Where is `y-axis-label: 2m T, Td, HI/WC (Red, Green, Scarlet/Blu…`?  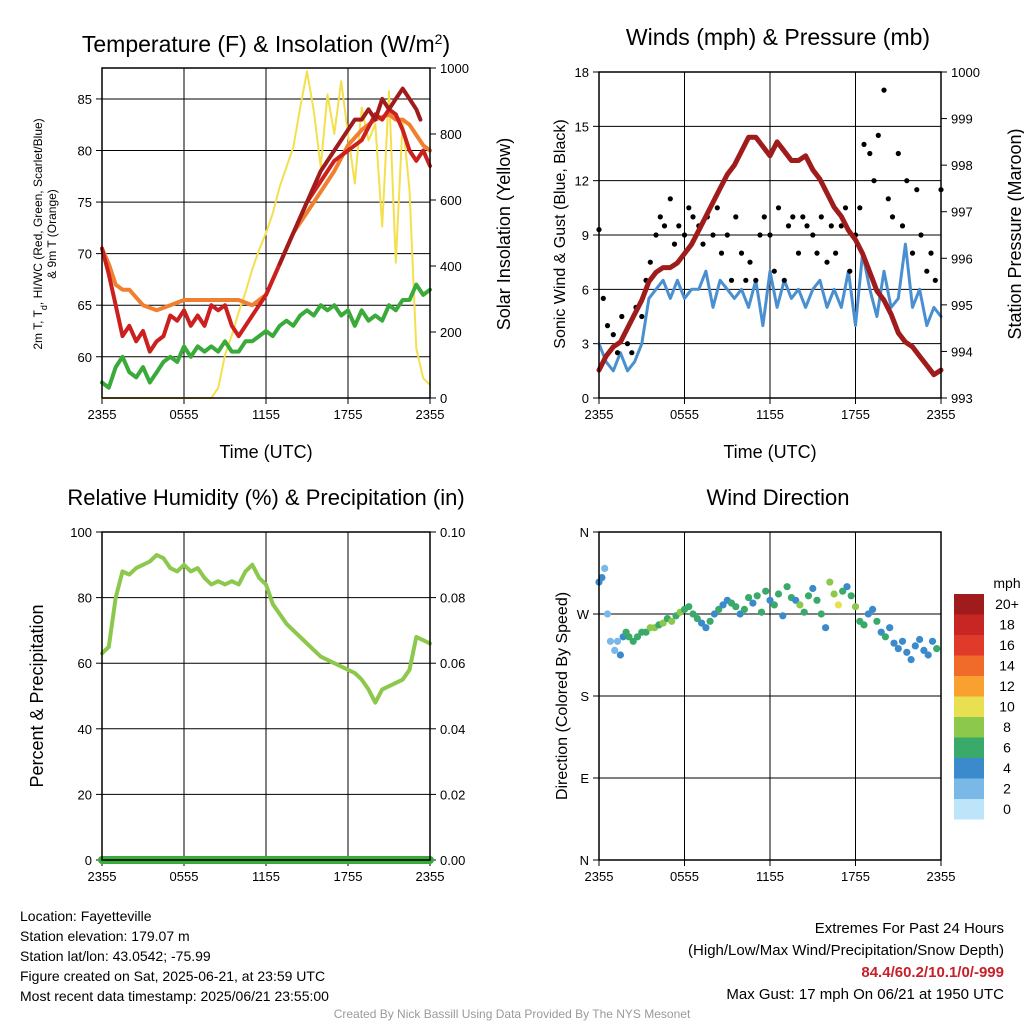 y-axis-label: 2m T, Td, HI/WC (Red, Green, Scarlet/Blu… is located at coordinates (40, 233).